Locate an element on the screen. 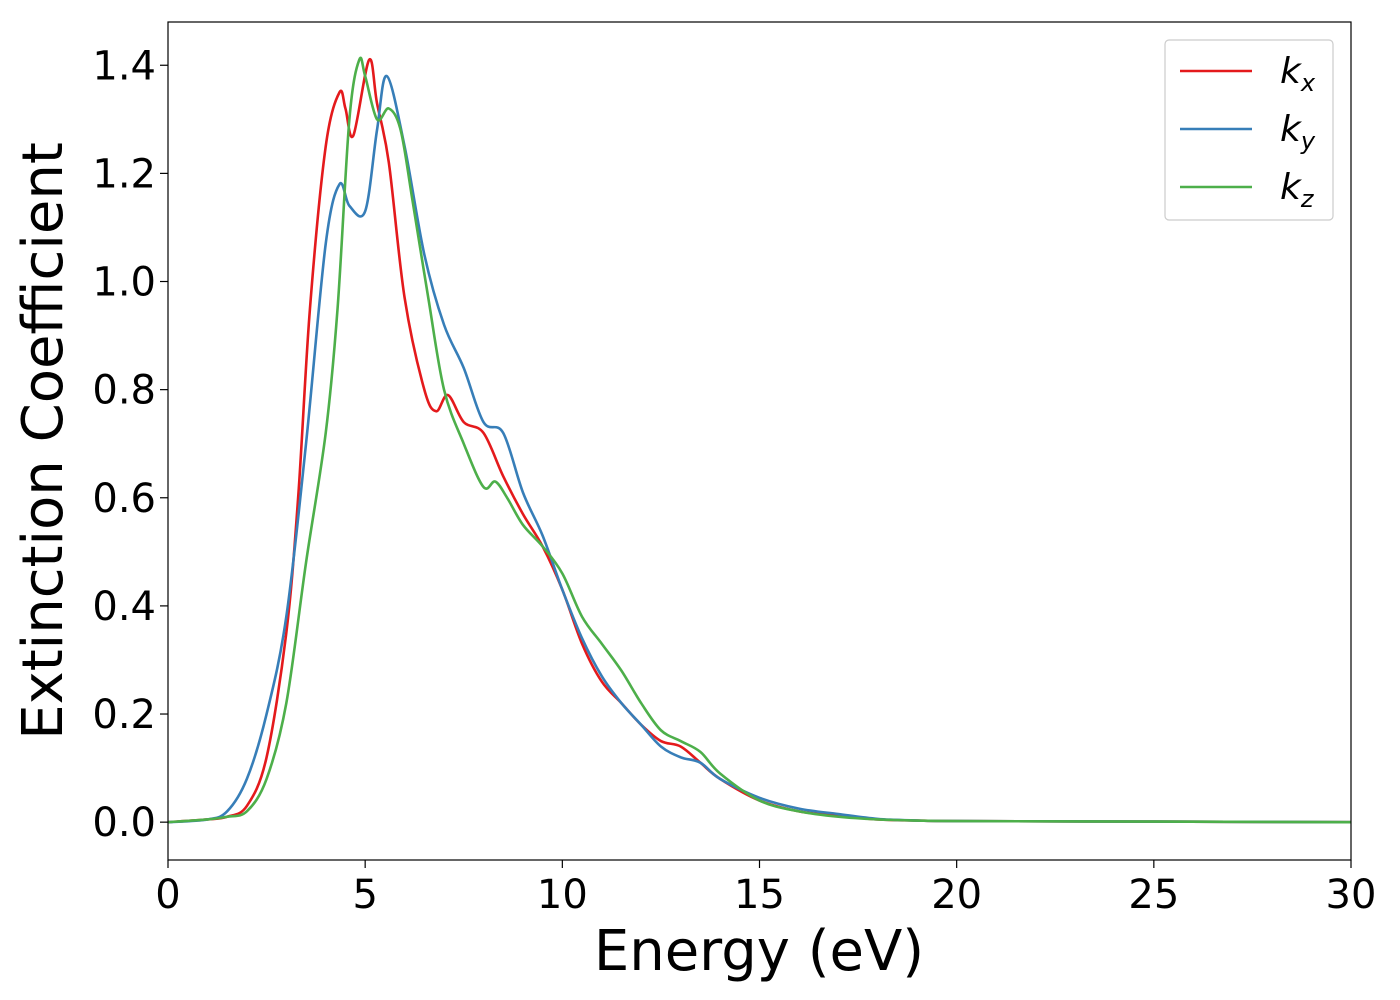 The height and width of the screenshot is (1000, 1400). y-axis-title: Extinction Coefficient is located at coordinates (43, 441).